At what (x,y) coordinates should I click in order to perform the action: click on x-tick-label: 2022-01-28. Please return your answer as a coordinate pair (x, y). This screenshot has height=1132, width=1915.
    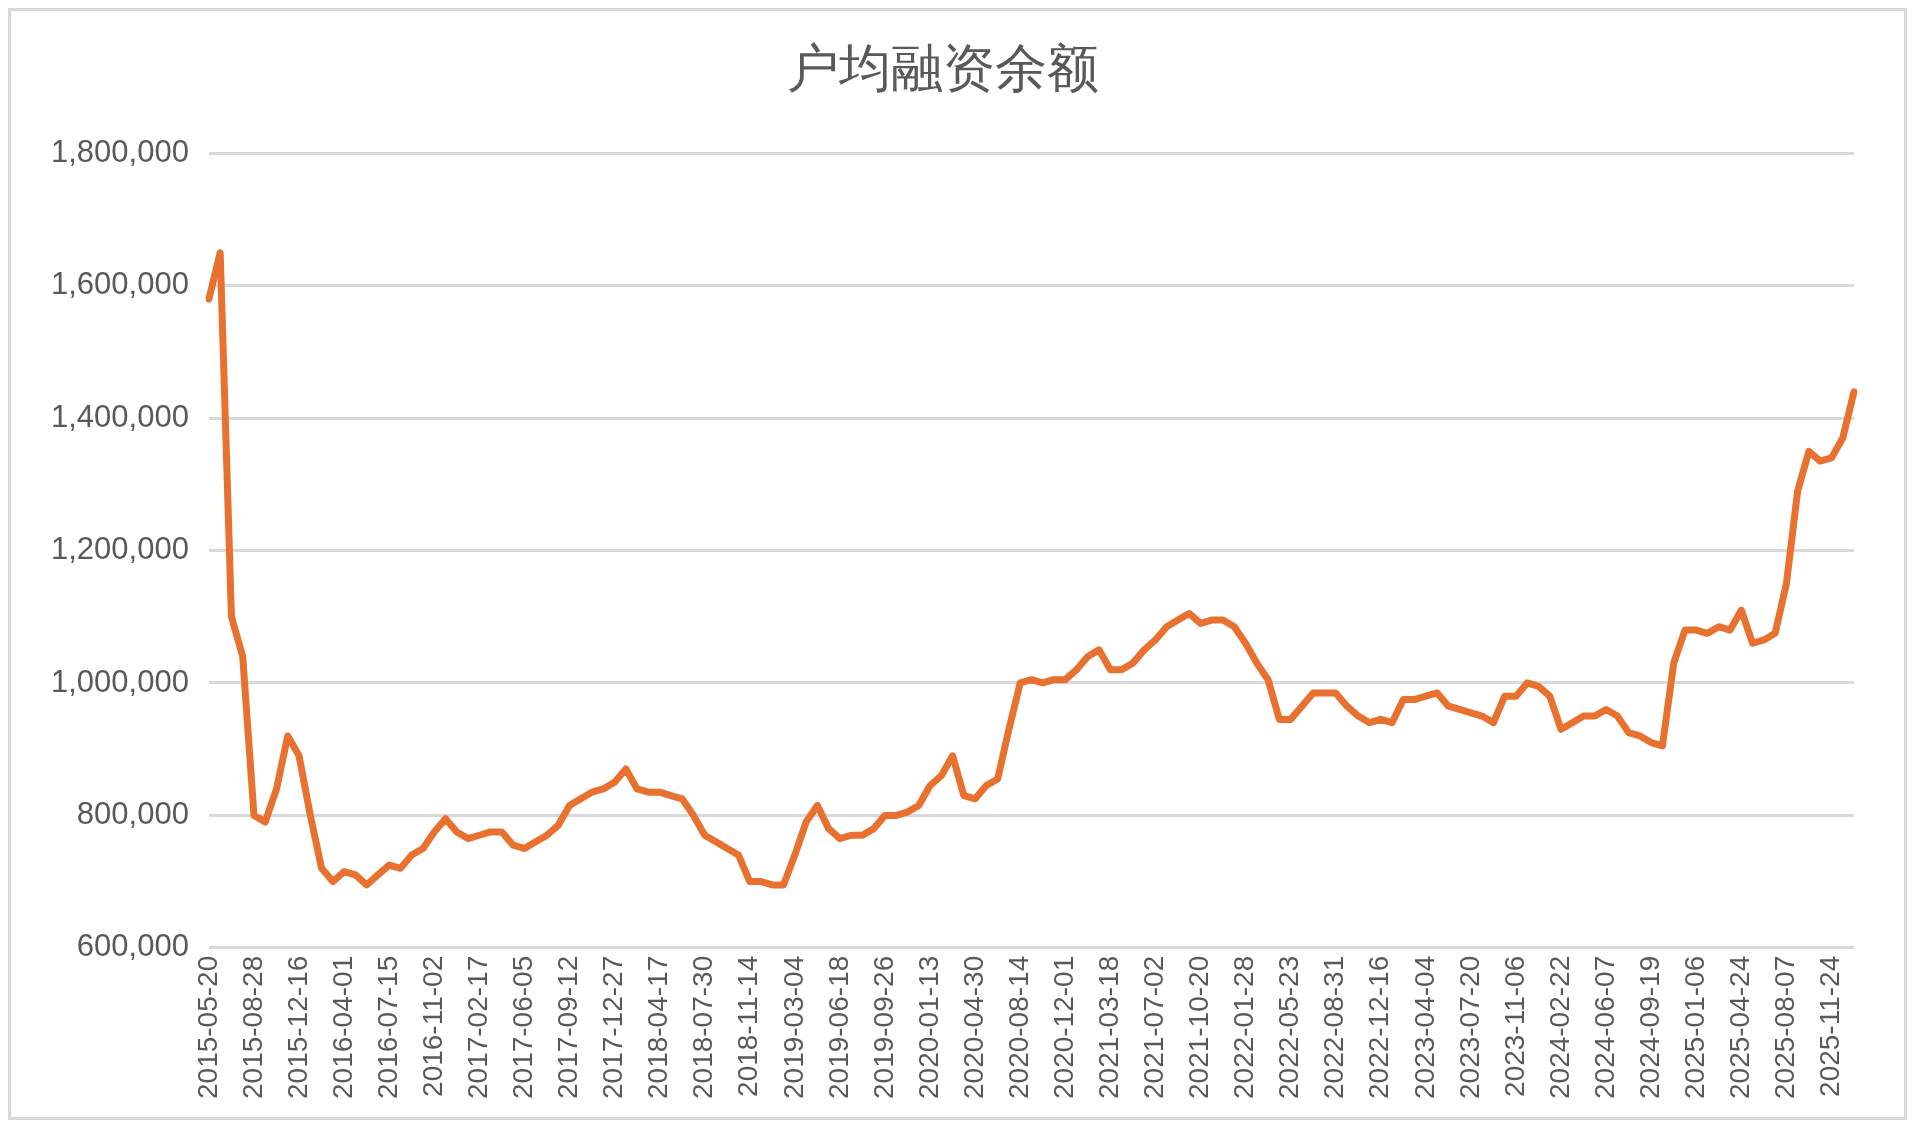
    Looking at the image, I should click on (1244, 1027).